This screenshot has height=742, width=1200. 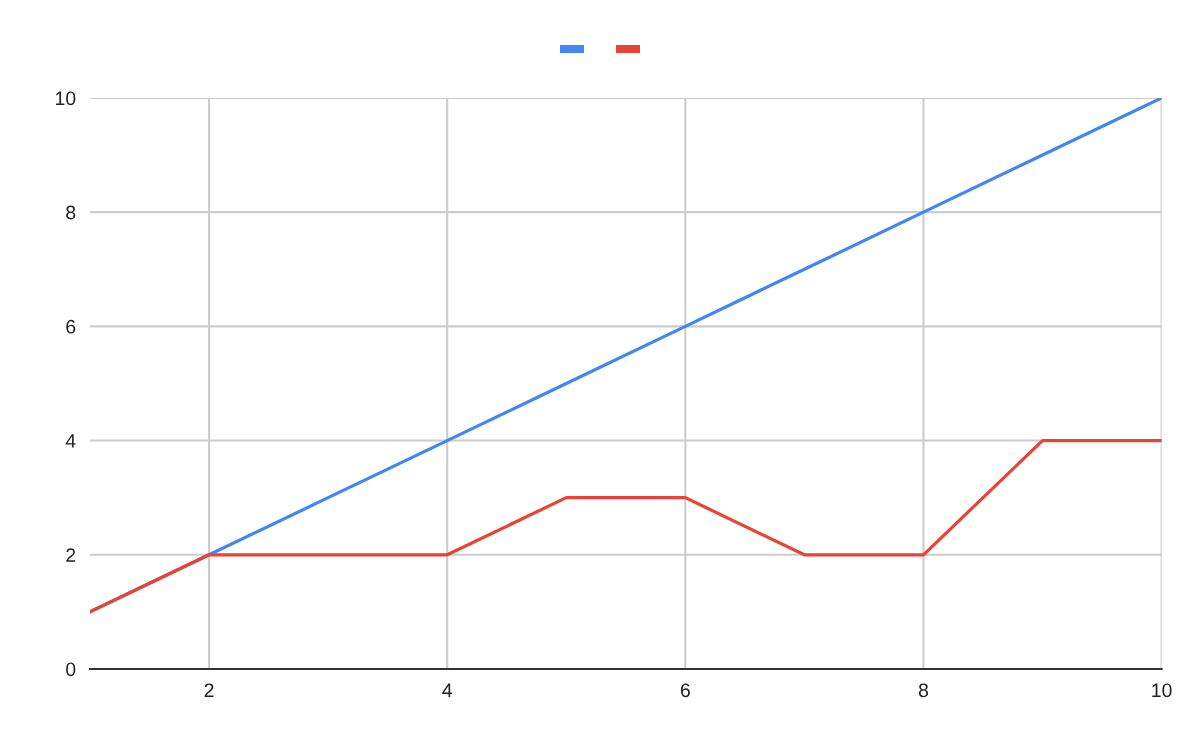 I want to click on x-tick-label: 10, so click(x=1162, y=690).